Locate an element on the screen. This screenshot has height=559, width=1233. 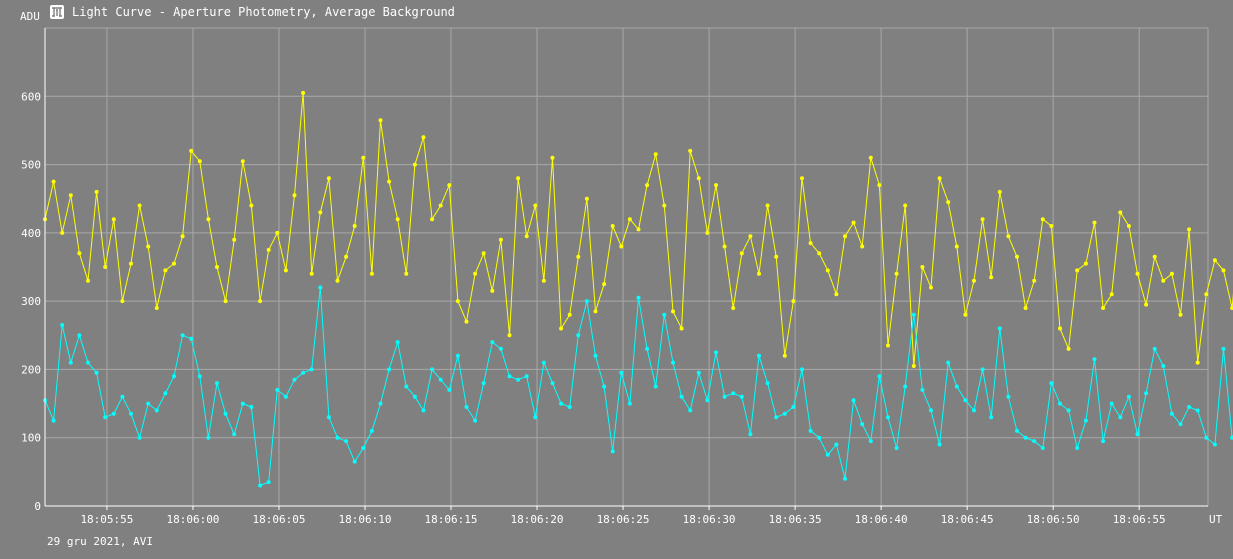
footer-date-label: 29 gru 2021, AVI is located at coordinates (100, 541).